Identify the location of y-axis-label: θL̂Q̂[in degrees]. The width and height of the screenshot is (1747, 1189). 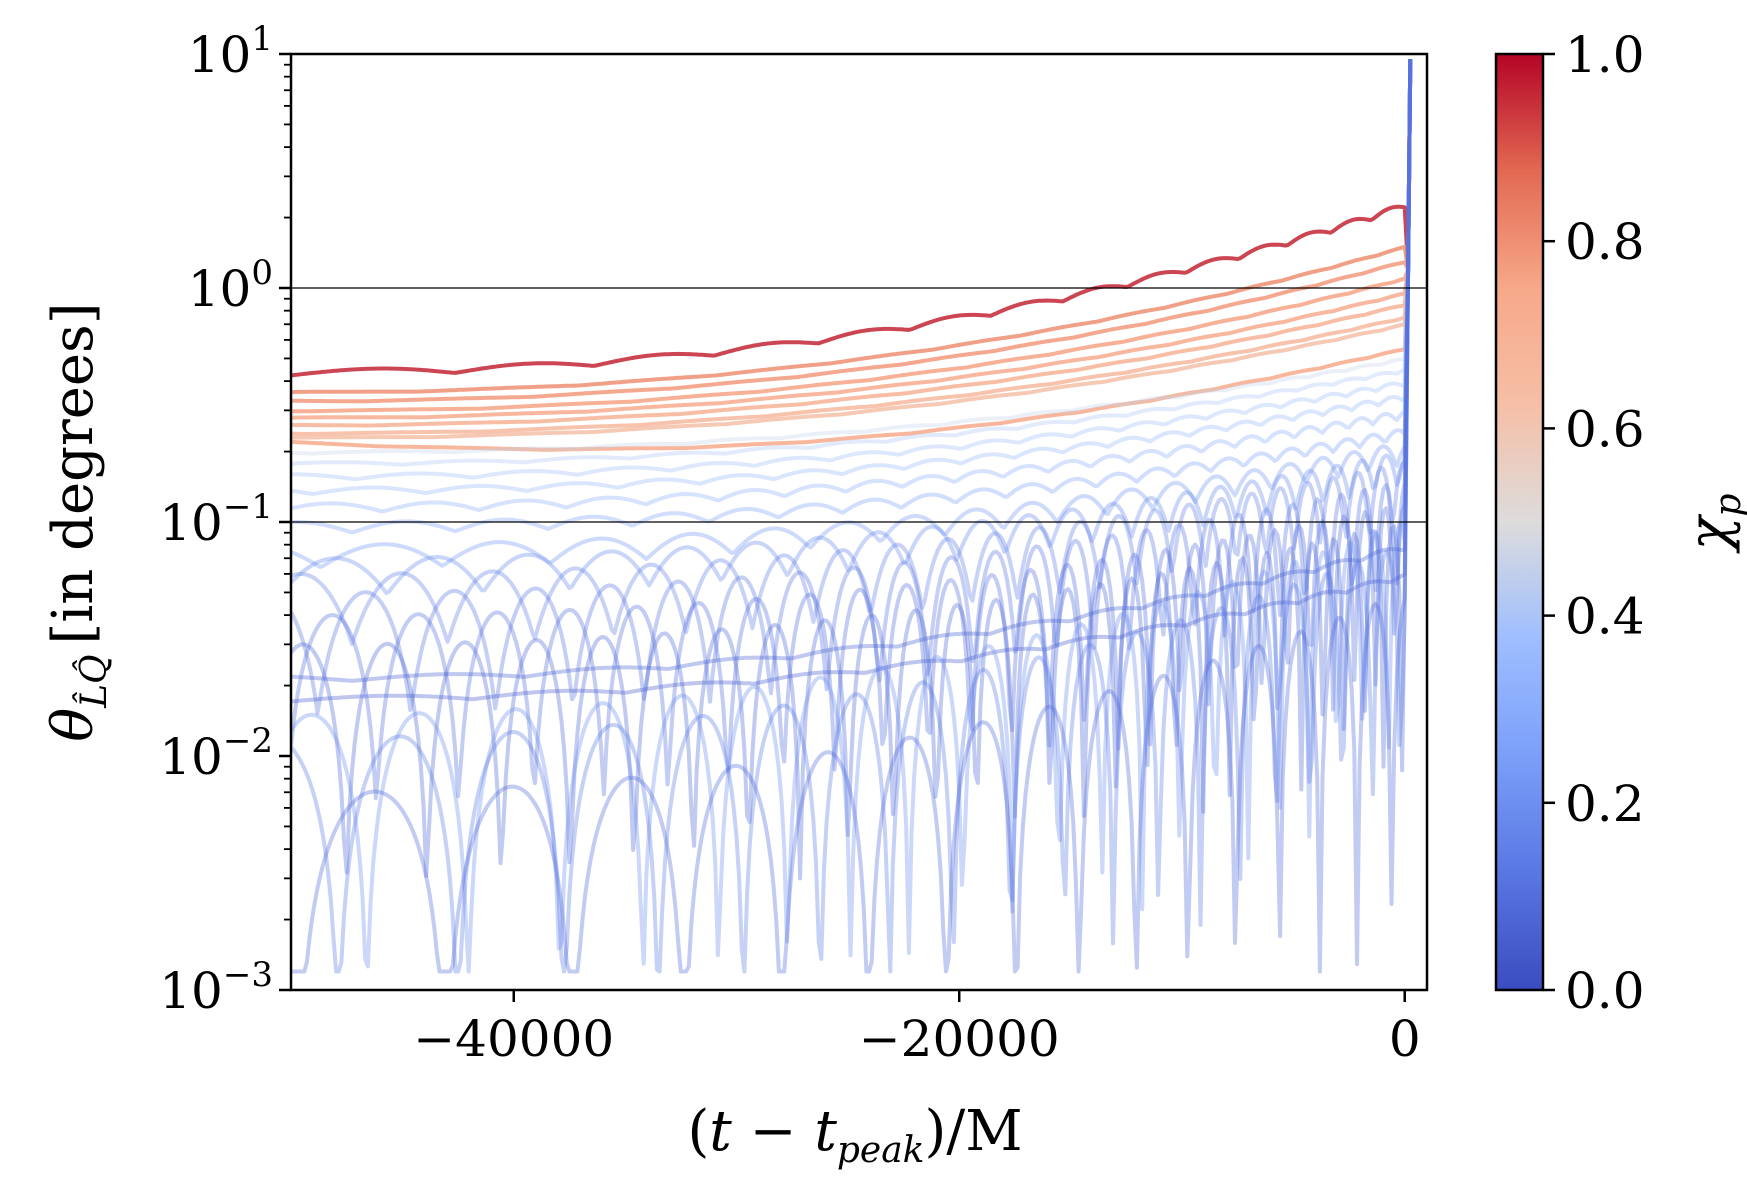
(78, 521).